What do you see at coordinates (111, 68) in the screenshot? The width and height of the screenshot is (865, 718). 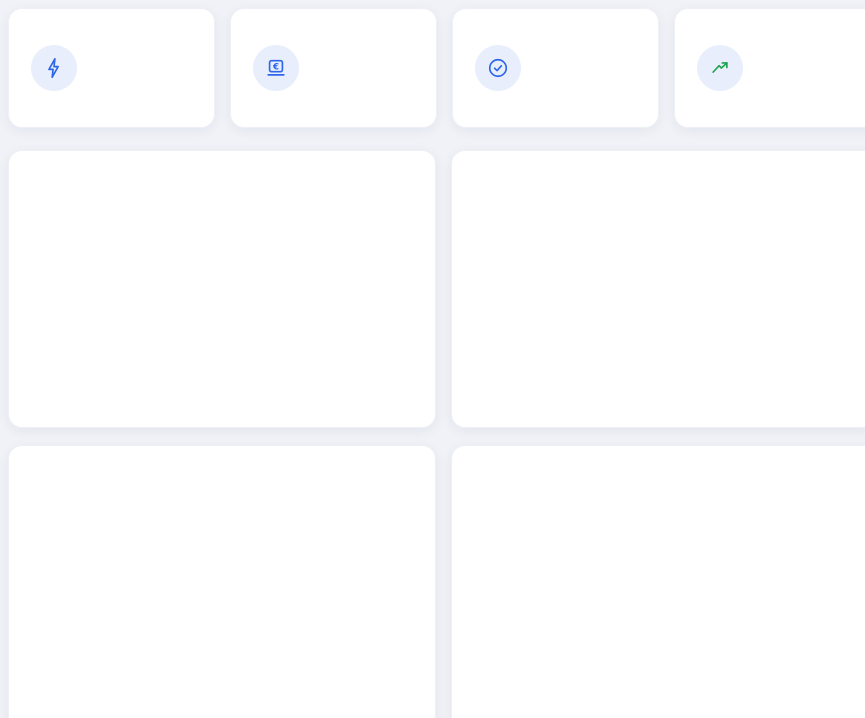 I see `kpi-card-total-emissions` at bounding box center [111, 68].